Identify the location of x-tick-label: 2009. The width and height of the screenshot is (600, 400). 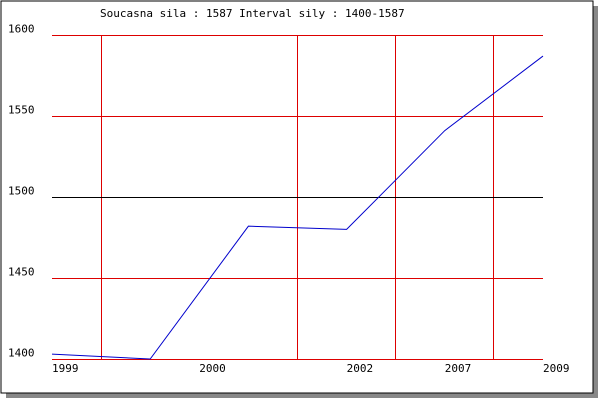
(556, 368).